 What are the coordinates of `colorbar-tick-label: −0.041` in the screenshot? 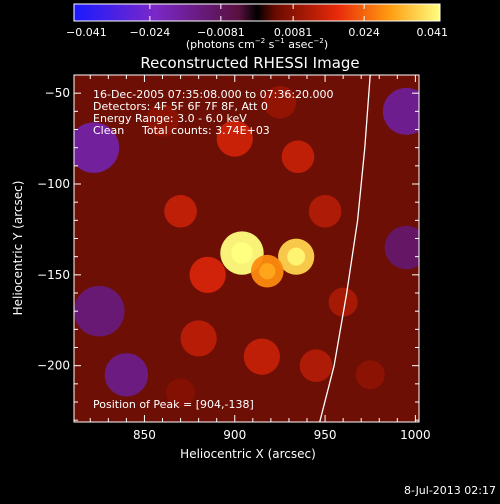 It's located at (86, 32).